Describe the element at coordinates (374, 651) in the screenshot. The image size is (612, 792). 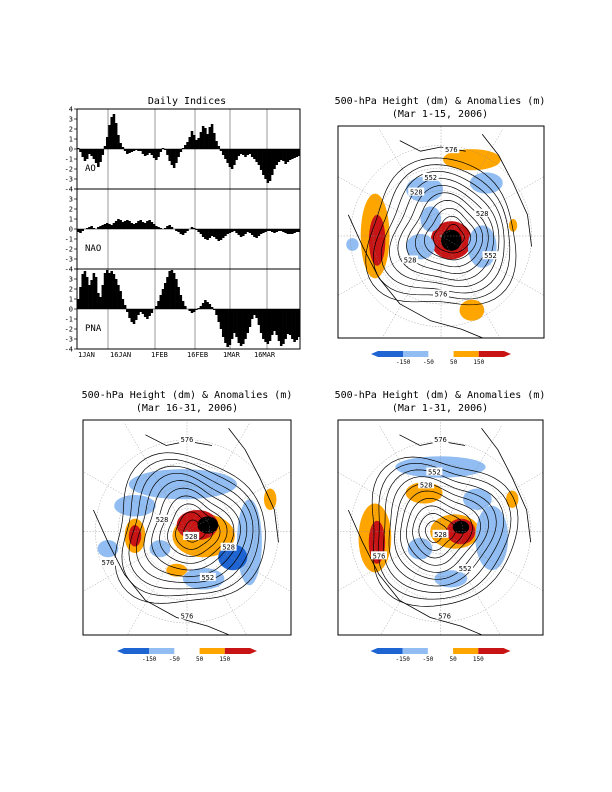
I see `colorbar-arrow-left` at that location.